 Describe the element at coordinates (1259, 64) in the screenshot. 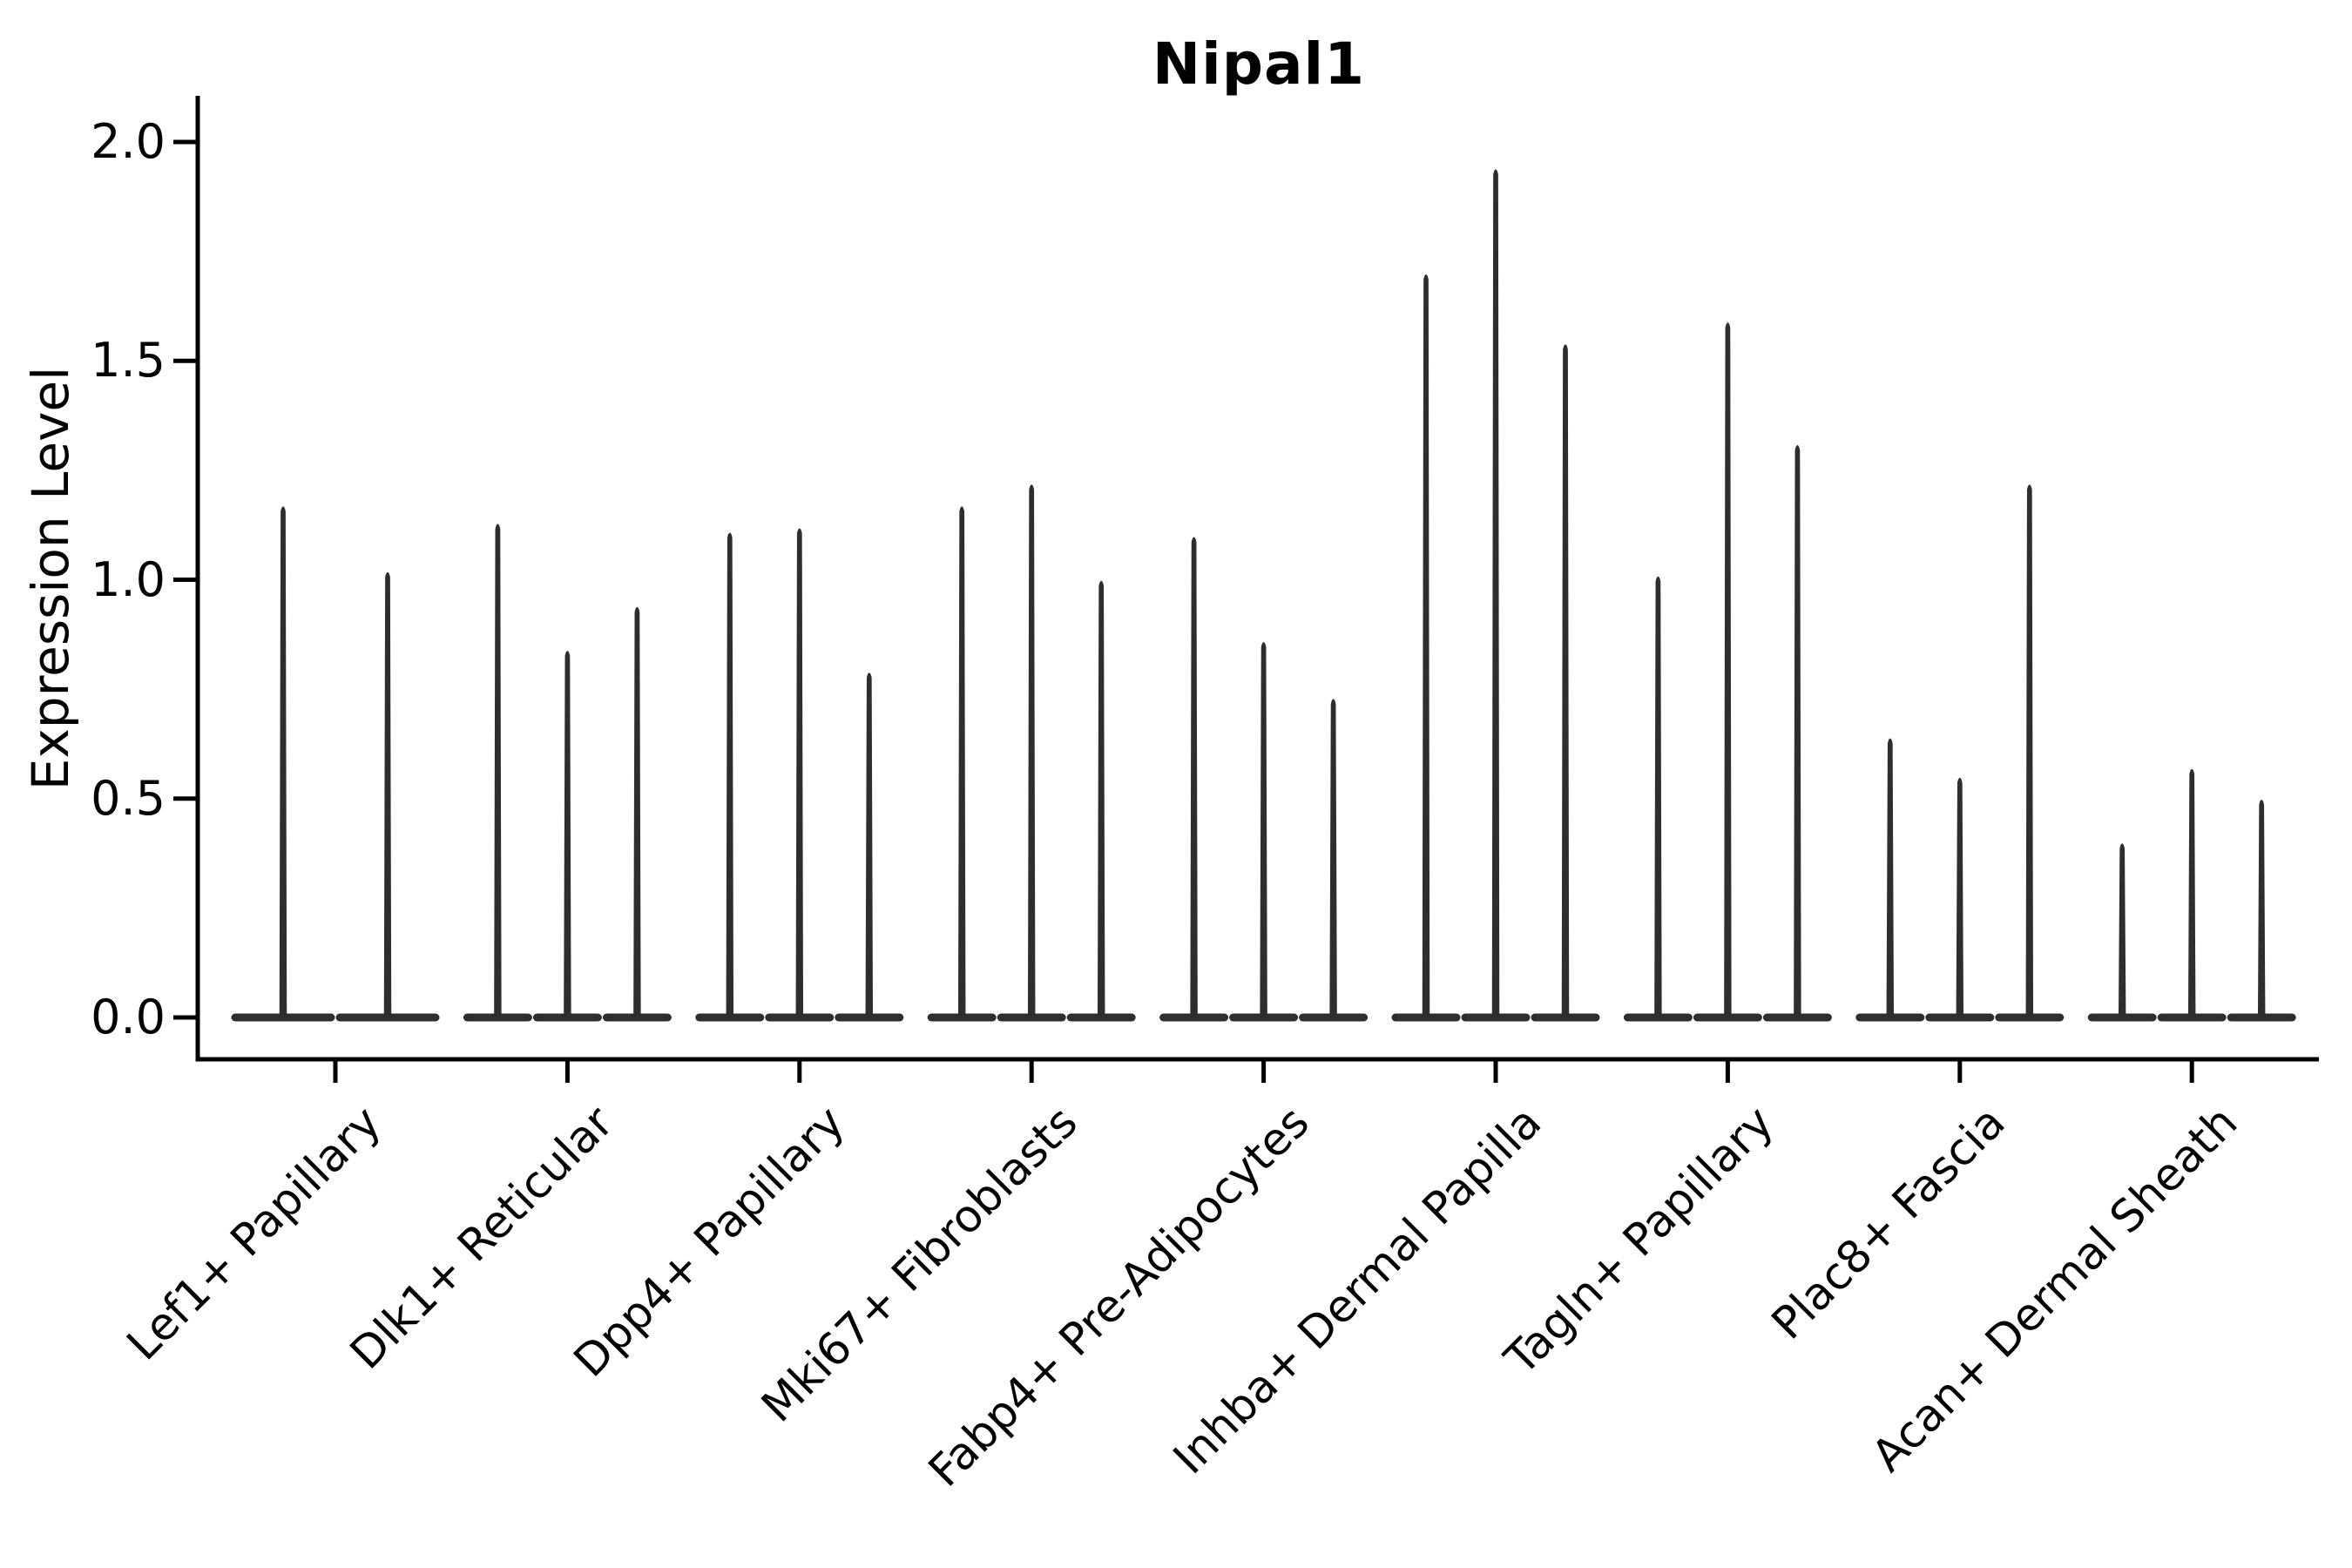

I see `chart-title: Nipal1` at that location.